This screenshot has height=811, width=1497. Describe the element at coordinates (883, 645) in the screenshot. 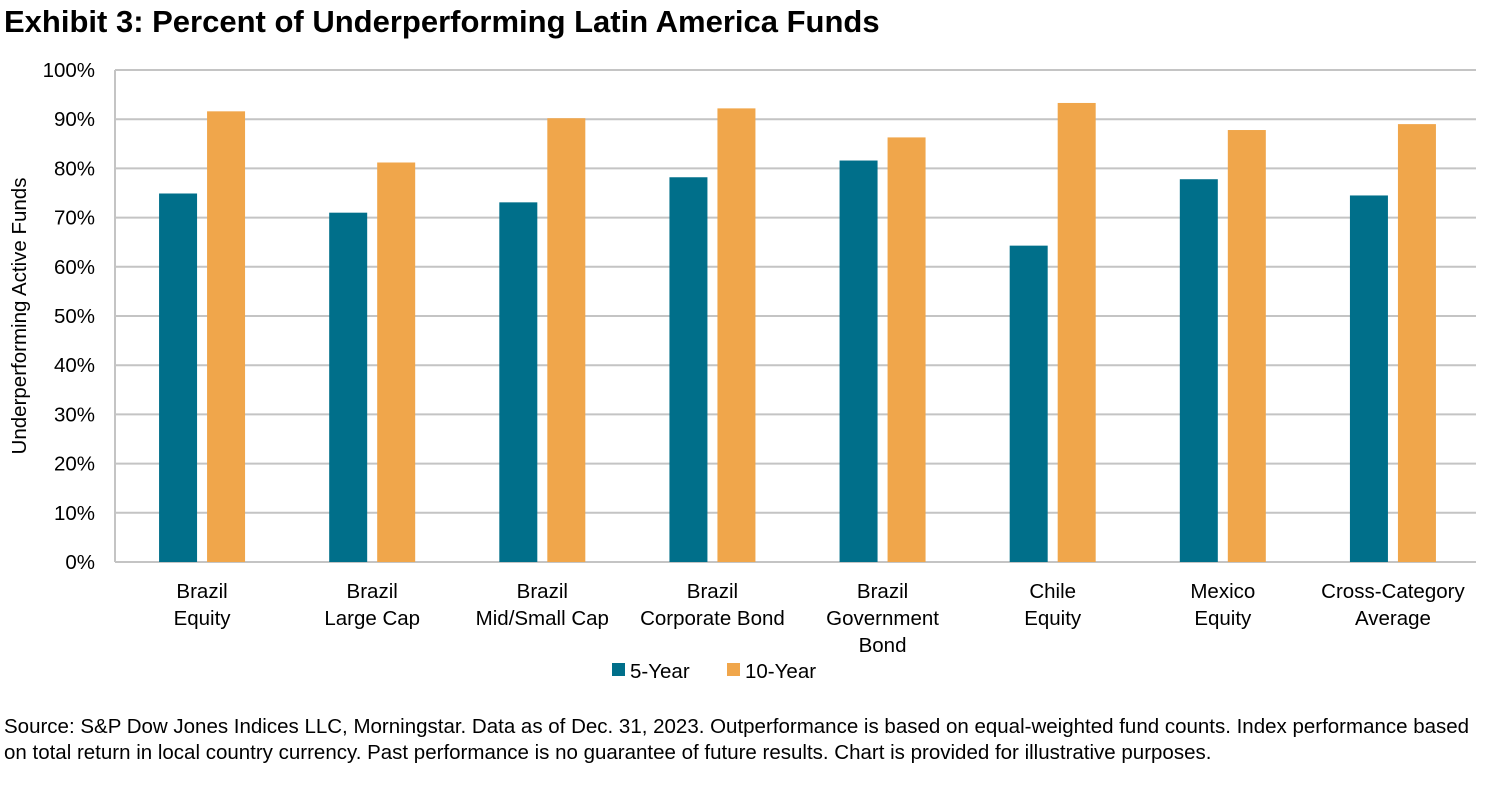

I see `x-tick-label: Bond` at that location.